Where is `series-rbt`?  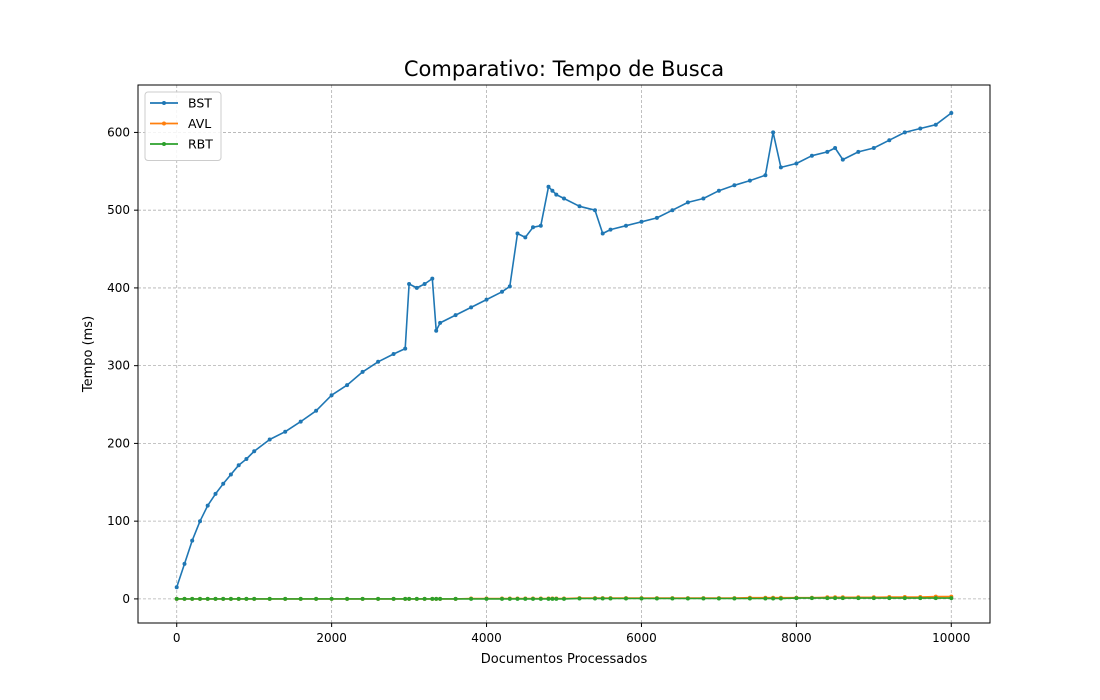 series-rbt is located at coordinates (564, 598).